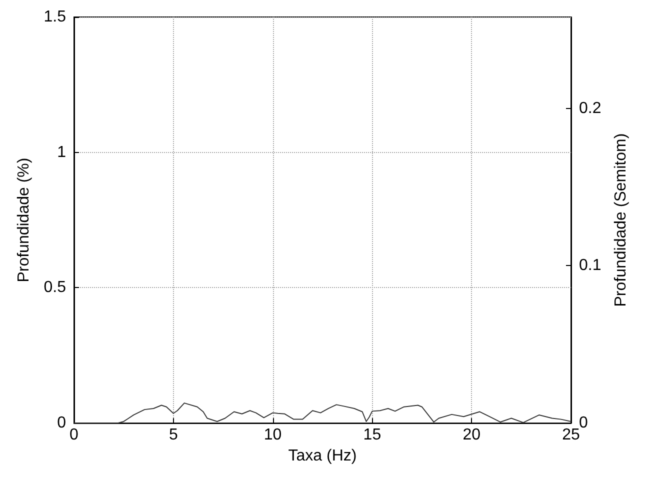 The width and height of the screenshot is (645, 477). I want to click on x-tick-label: 20, so click(471, 435).